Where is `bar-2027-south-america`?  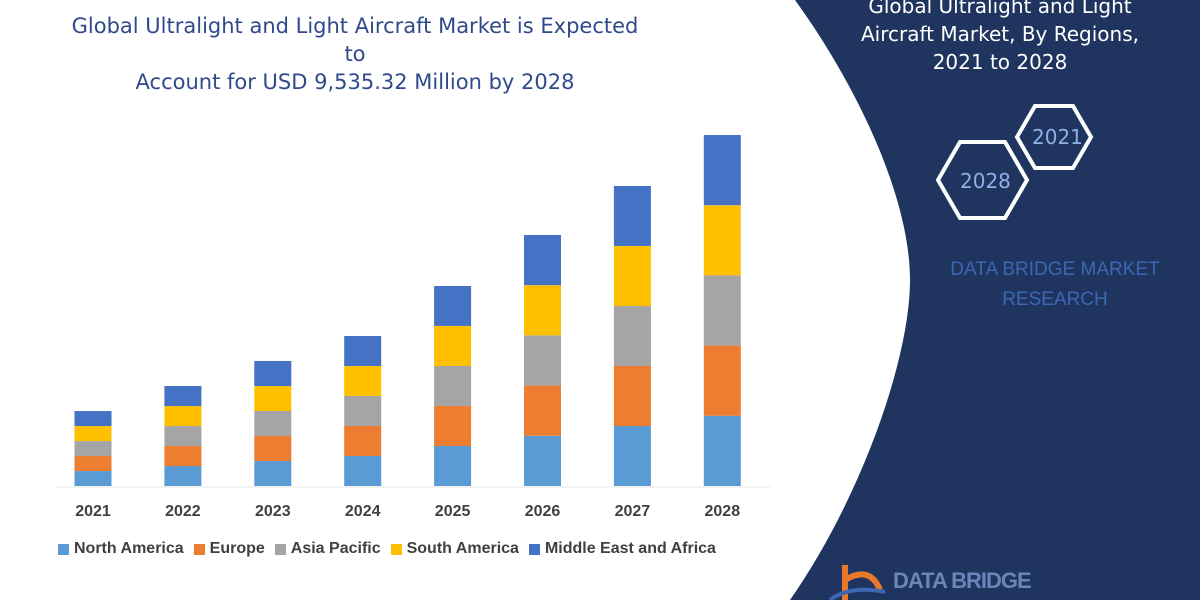
bar-2027-south-america is located at coordinates (632, 275).